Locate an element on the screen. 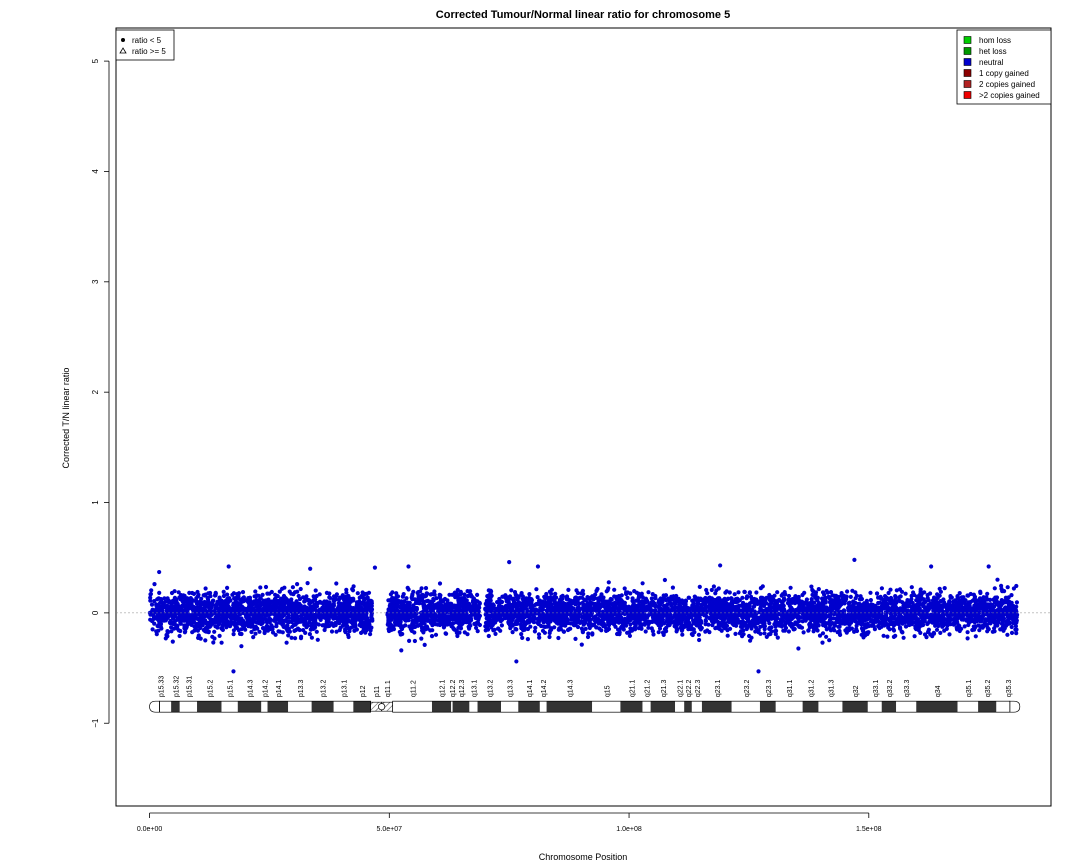 This screenshot has width=1080, height=864. band-q32 is located at coordinates (855, 707).